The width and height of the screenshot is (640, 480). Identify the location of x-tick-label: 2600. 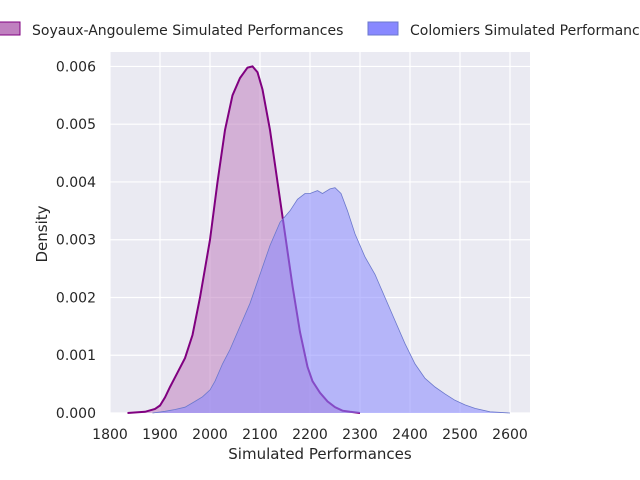
(510, 435).